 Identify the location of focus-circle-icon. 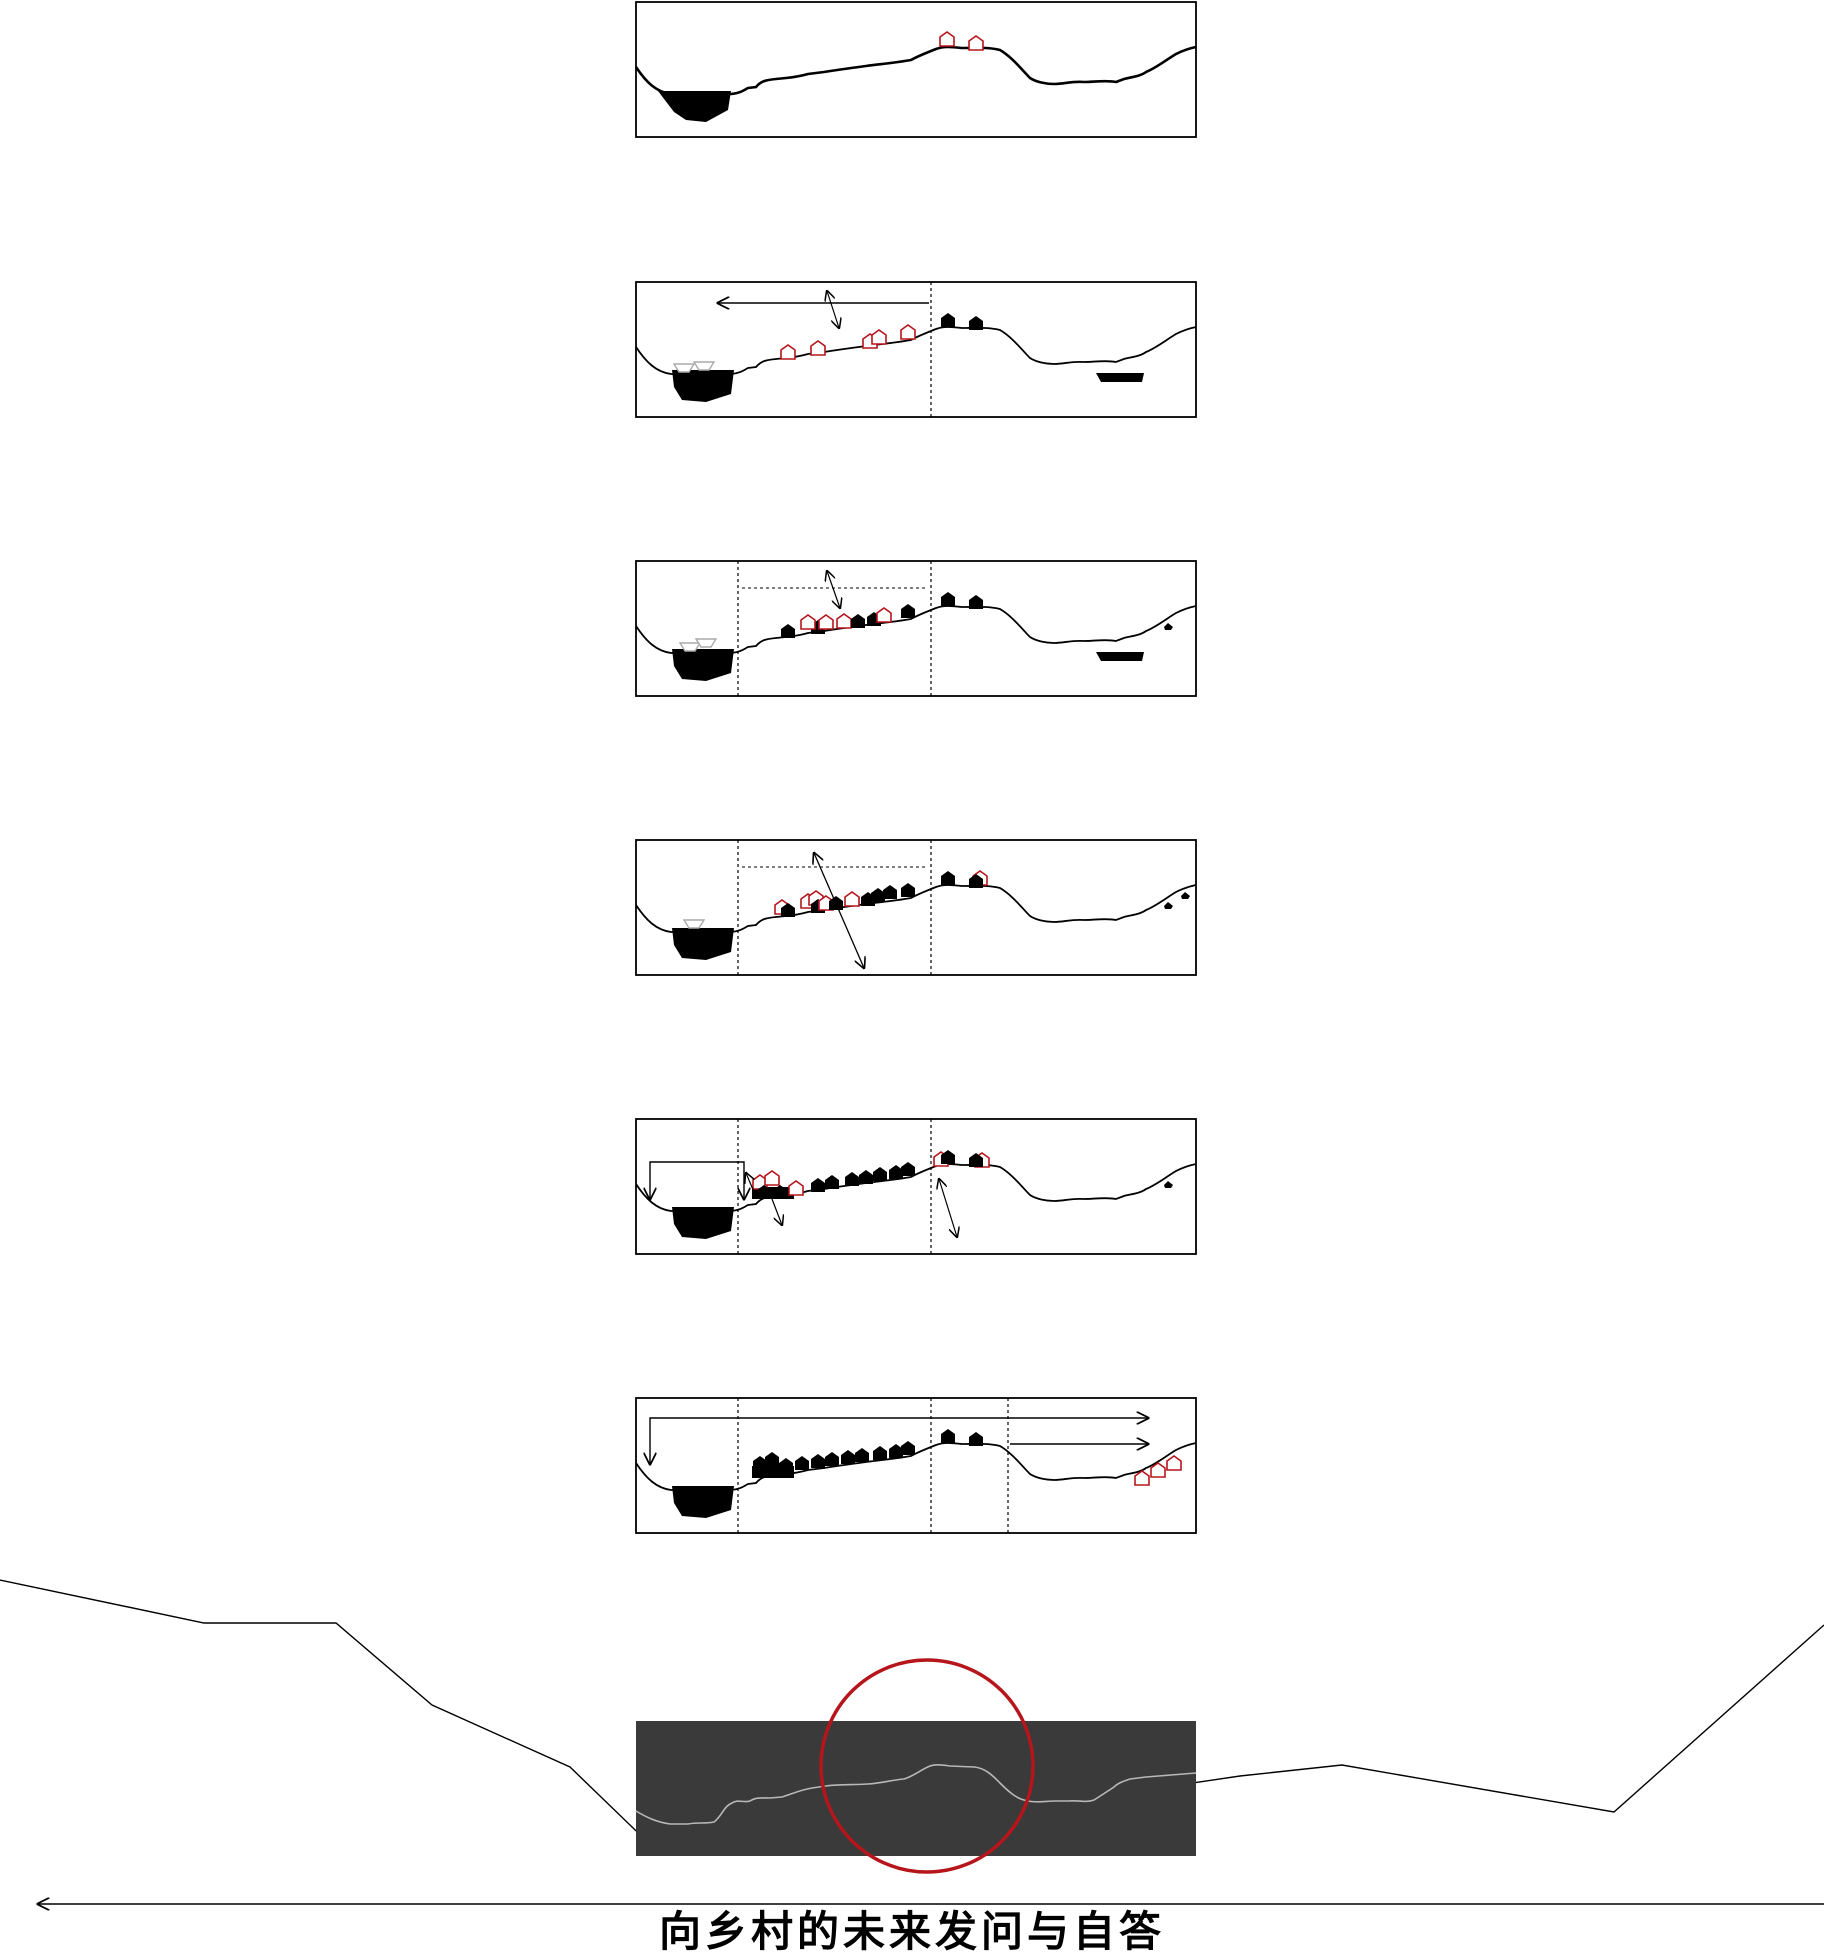
(927, 1766).